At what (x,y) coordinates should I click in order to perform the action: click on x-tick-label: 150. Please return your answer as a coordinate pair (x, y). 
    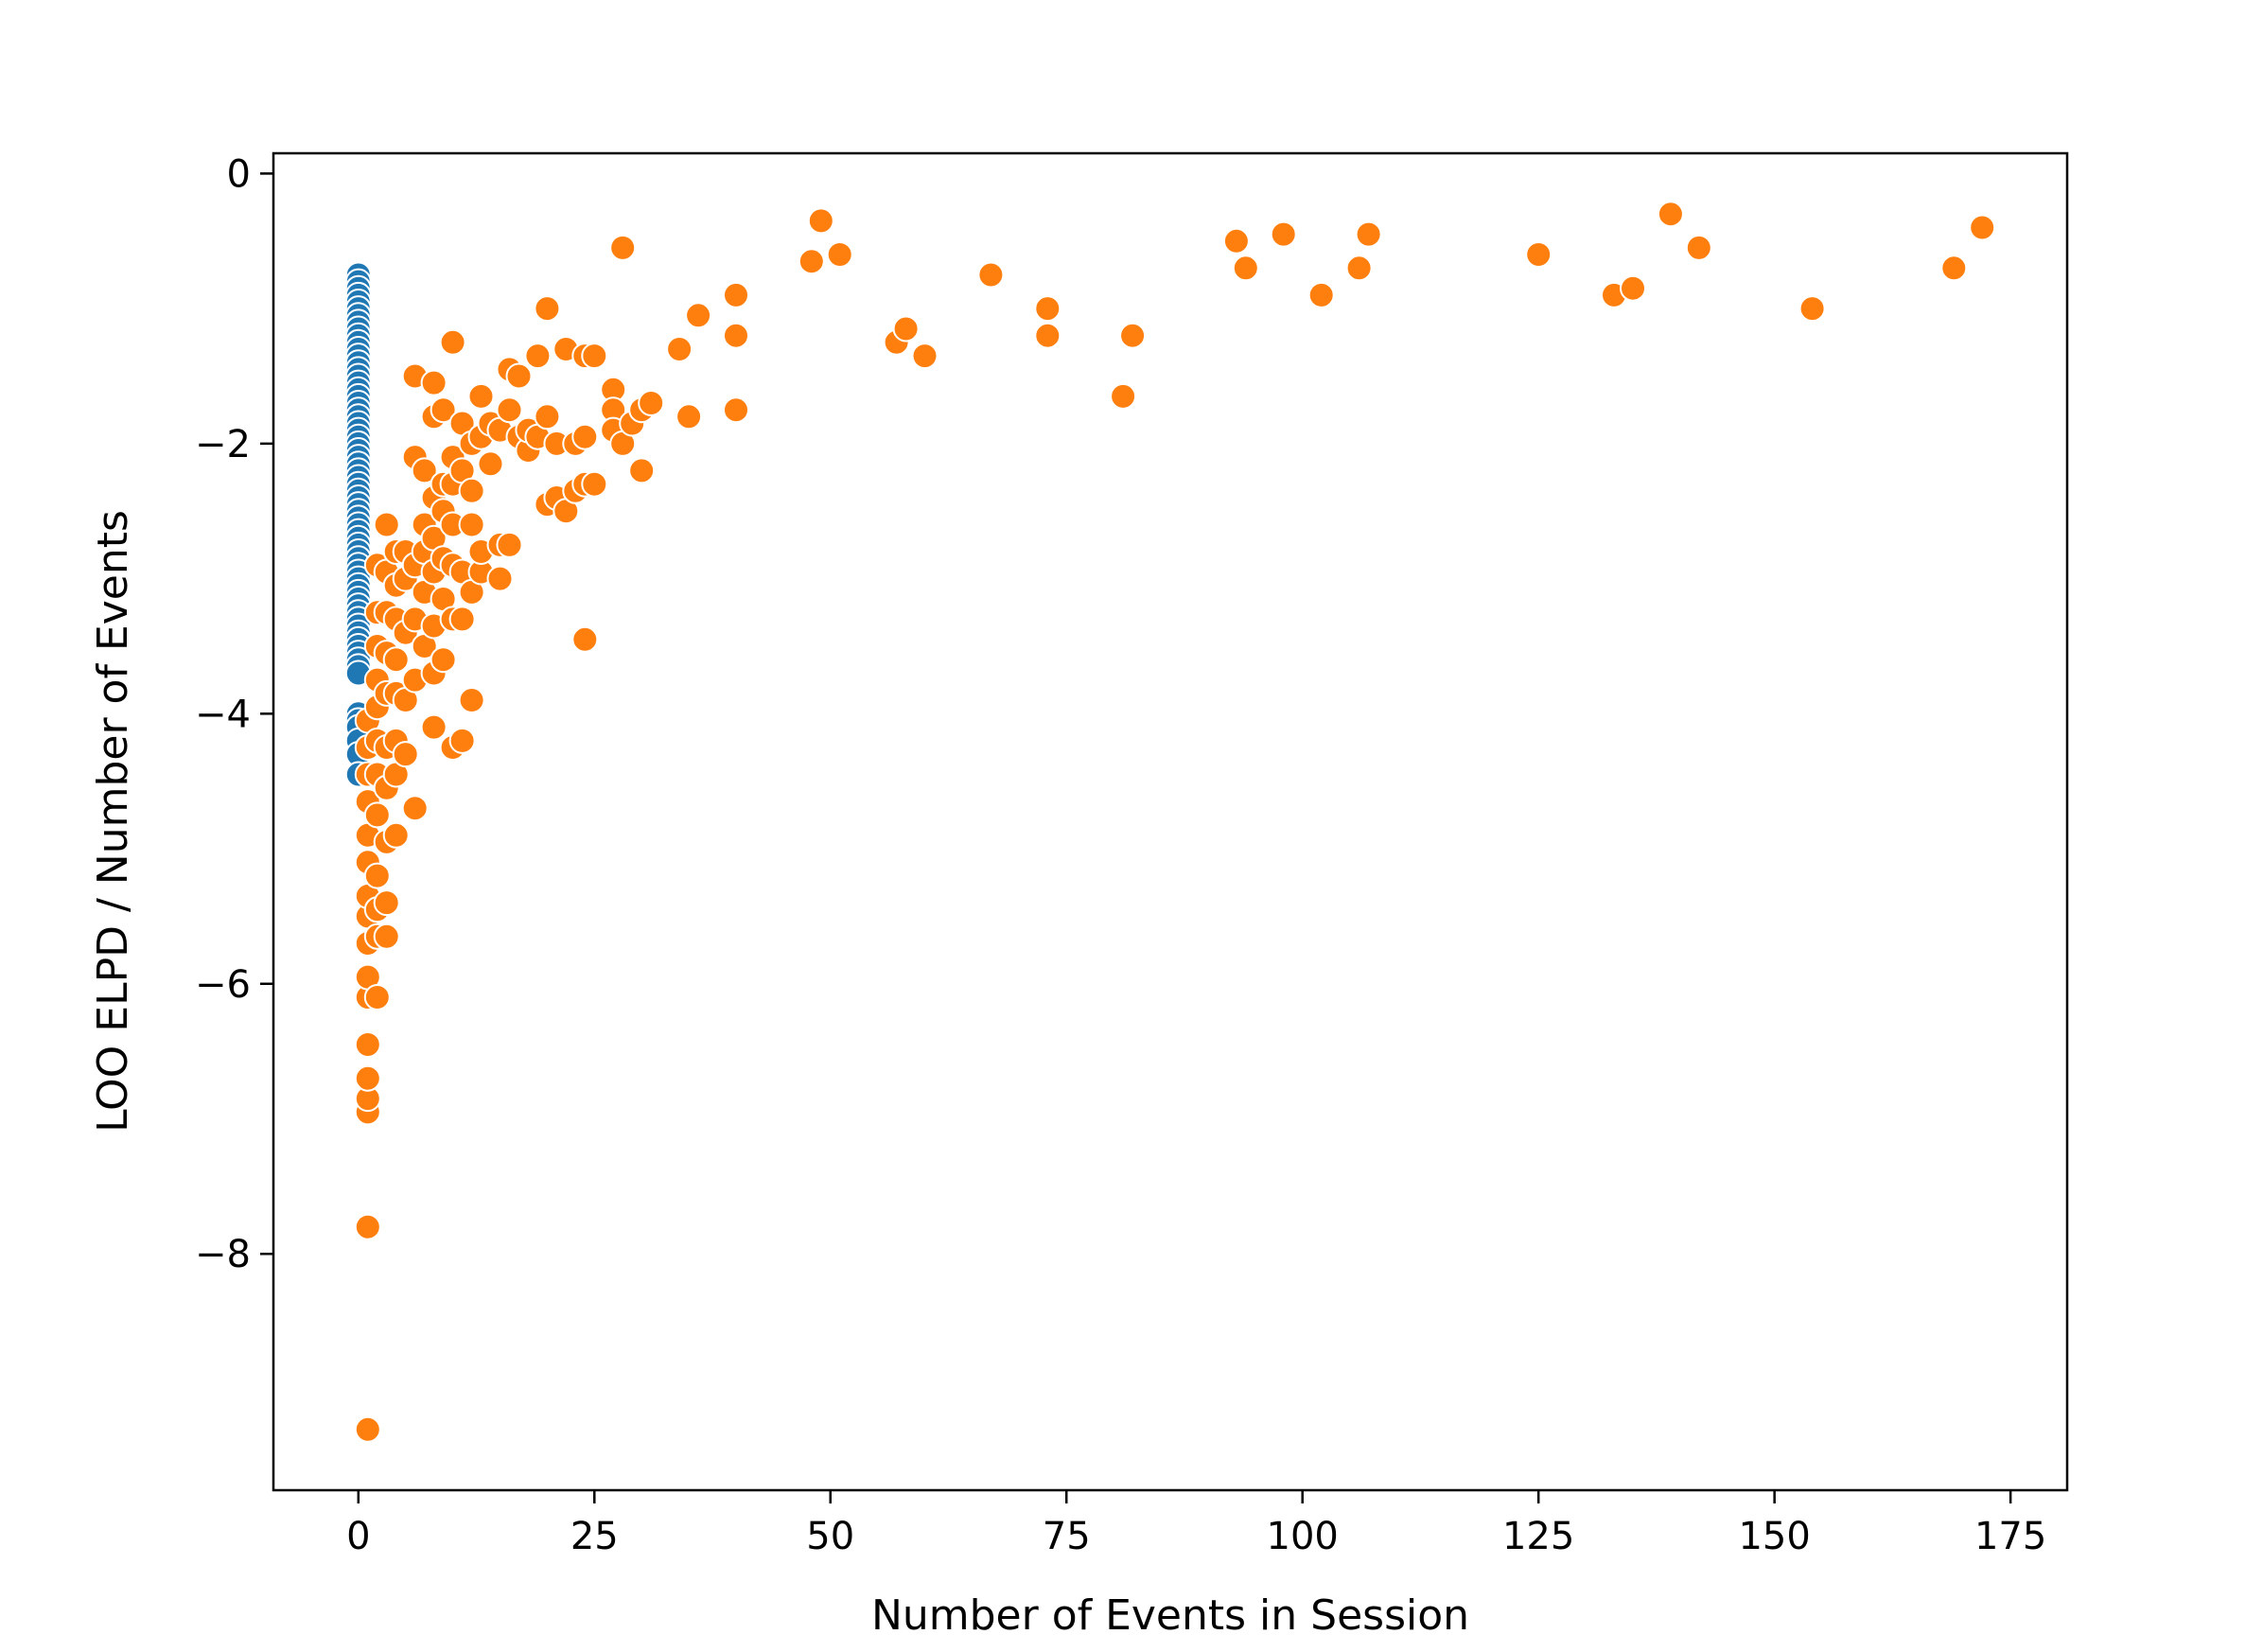
    Looking at the image, I should click on (1774, 1536).